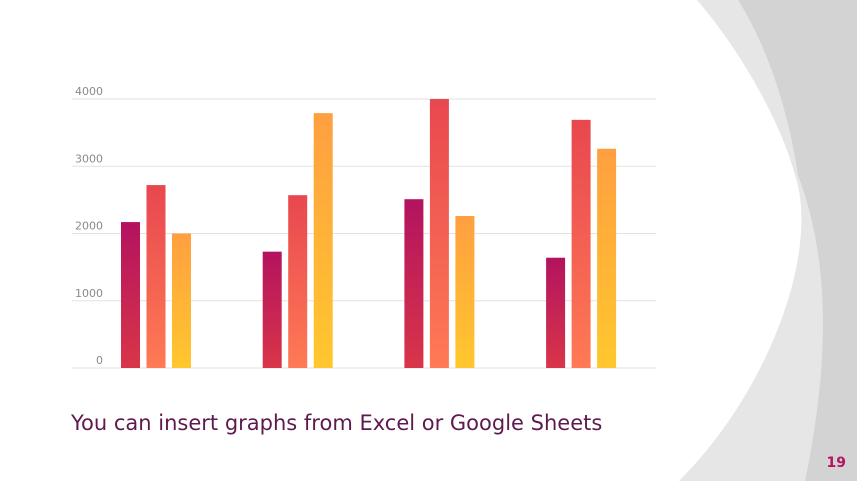 This screenshot has width=857, height=481. What do you see at coordinates (156, 276) in the screenshot?
I see `bar-series2-group1` at bounding box center [156, 276].